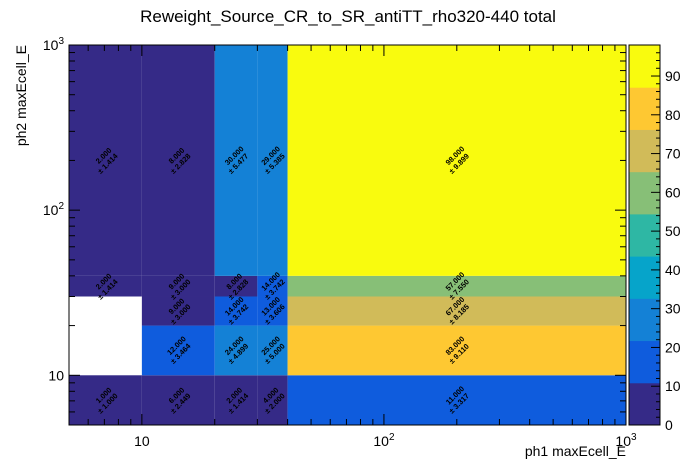 The width and height of the screenshot is (696, 472). I want to click on palette-tick-label: 0, so click(669, 425).